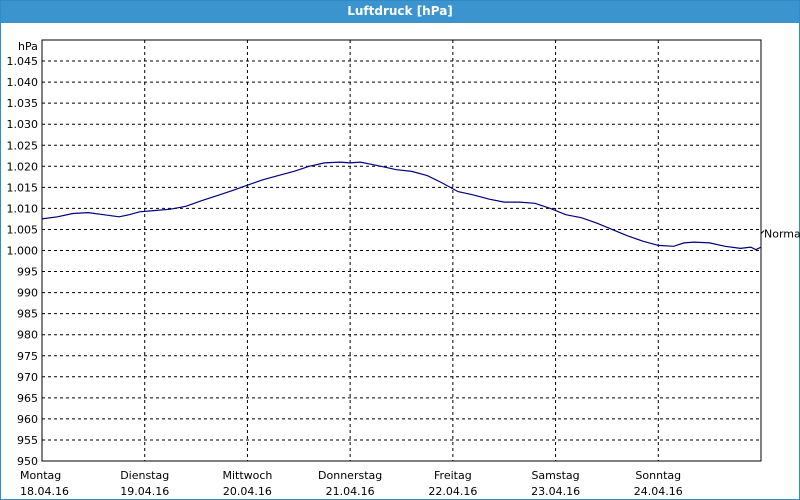 This screenshot has width=800, height=500. What do you see at coordinates (453, 475) in the screenshot?
I see `x-tick-day: Freitag` at bounding box center [453, 475].